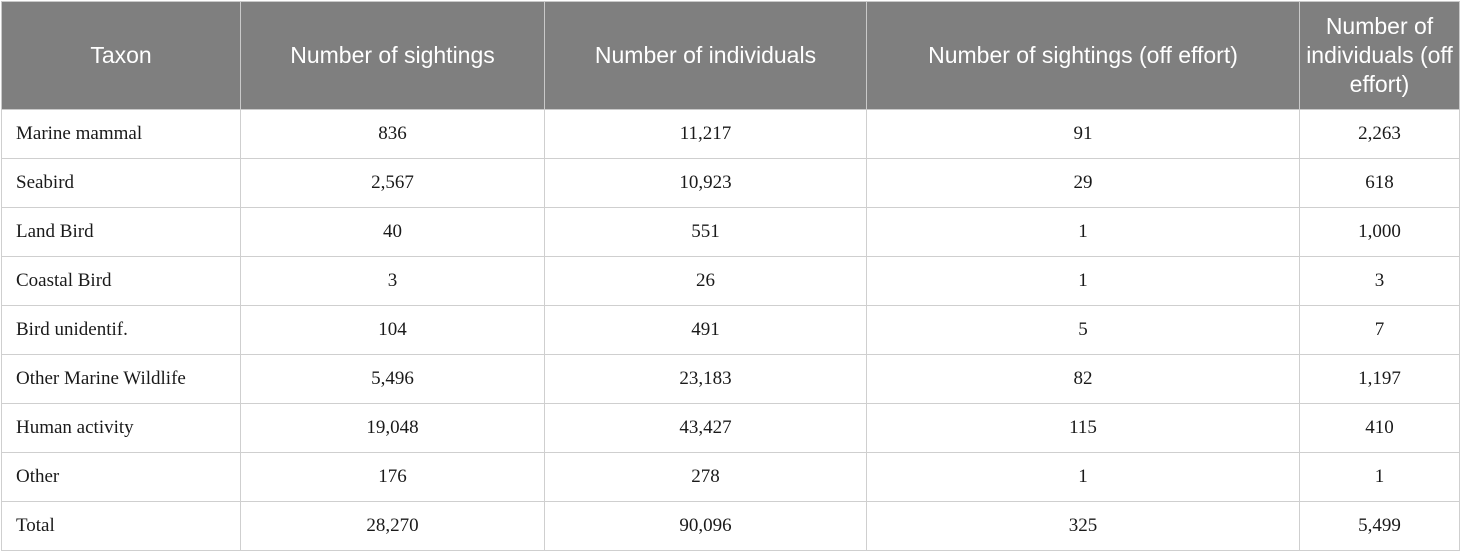 This screenshot has height=553, width=1460. Describe the element at coordinates (121, 526) in the screenshot. I see `taxon-cell: Total` at that location.